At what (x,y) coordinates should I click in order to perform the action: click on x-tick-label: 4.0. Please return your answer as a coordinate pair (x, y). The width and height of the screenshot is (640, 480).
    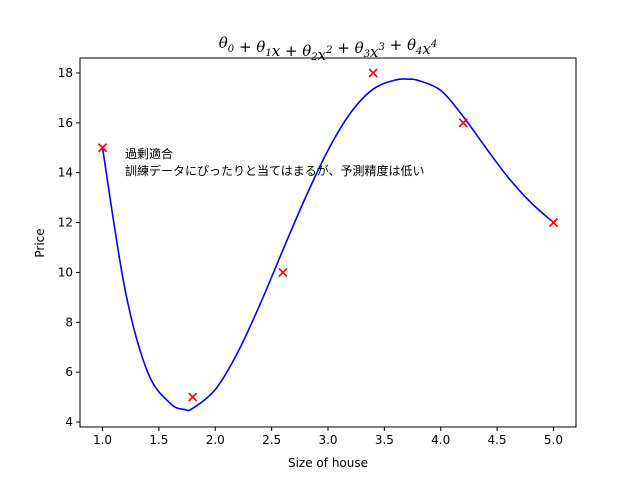
    Looking at the image, I should click on (440, 440).